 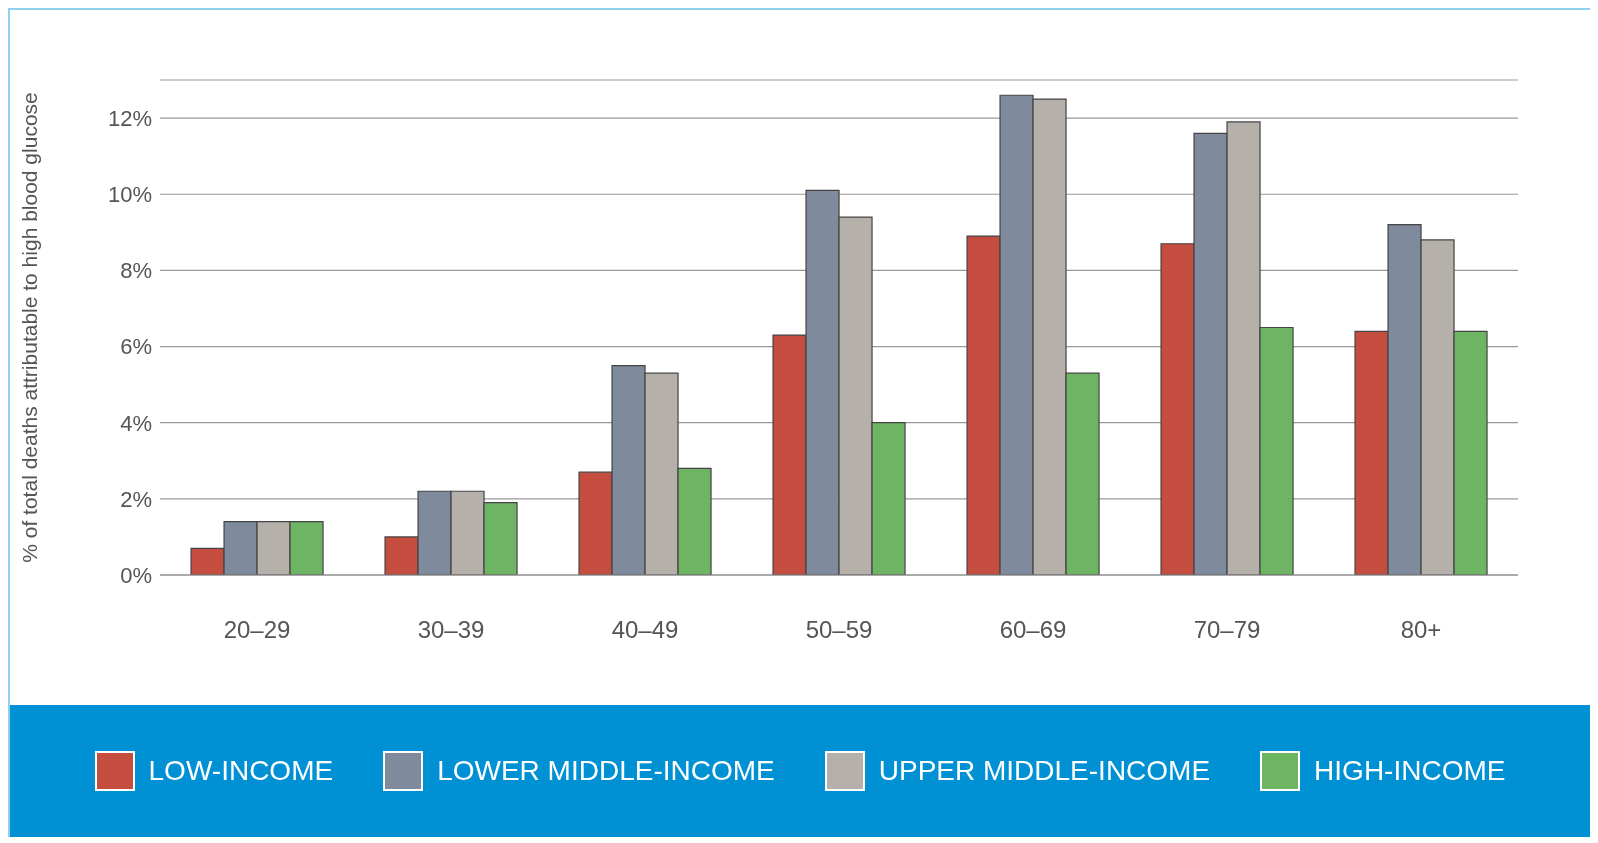 I want to click on x-tick-label: 80+, so click(x=1421, y=630).